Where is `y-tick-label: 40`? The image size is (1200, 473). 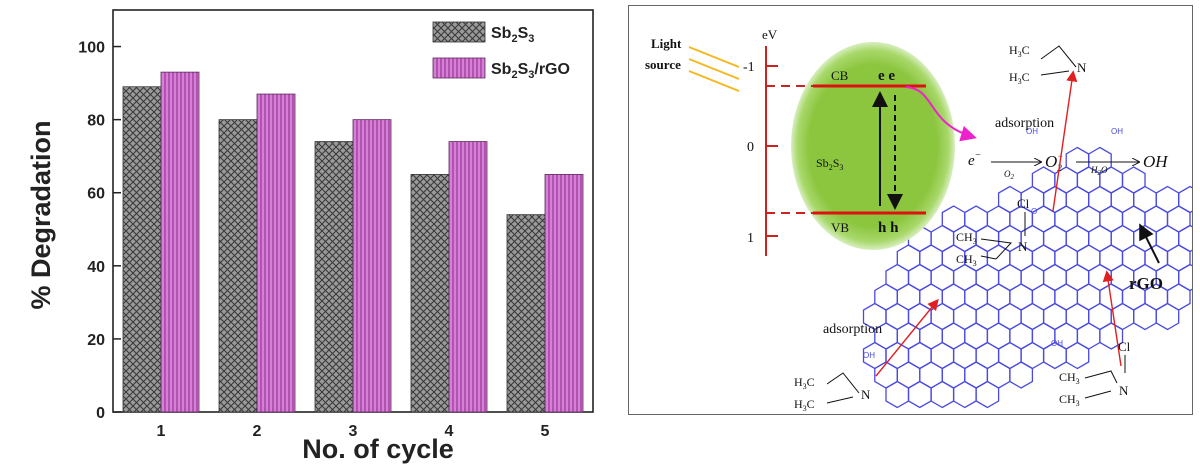 y-tick-label: 40 is located at coordinates (96, 267).